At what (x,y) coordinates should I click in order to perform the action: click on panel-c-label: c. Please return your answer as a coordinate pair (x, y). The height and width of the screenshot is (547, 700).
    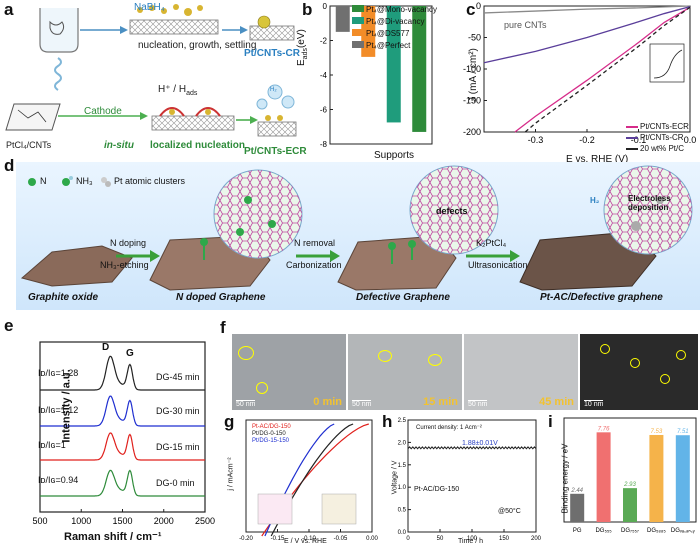
    Looking at the image, I should click on (471, 9).